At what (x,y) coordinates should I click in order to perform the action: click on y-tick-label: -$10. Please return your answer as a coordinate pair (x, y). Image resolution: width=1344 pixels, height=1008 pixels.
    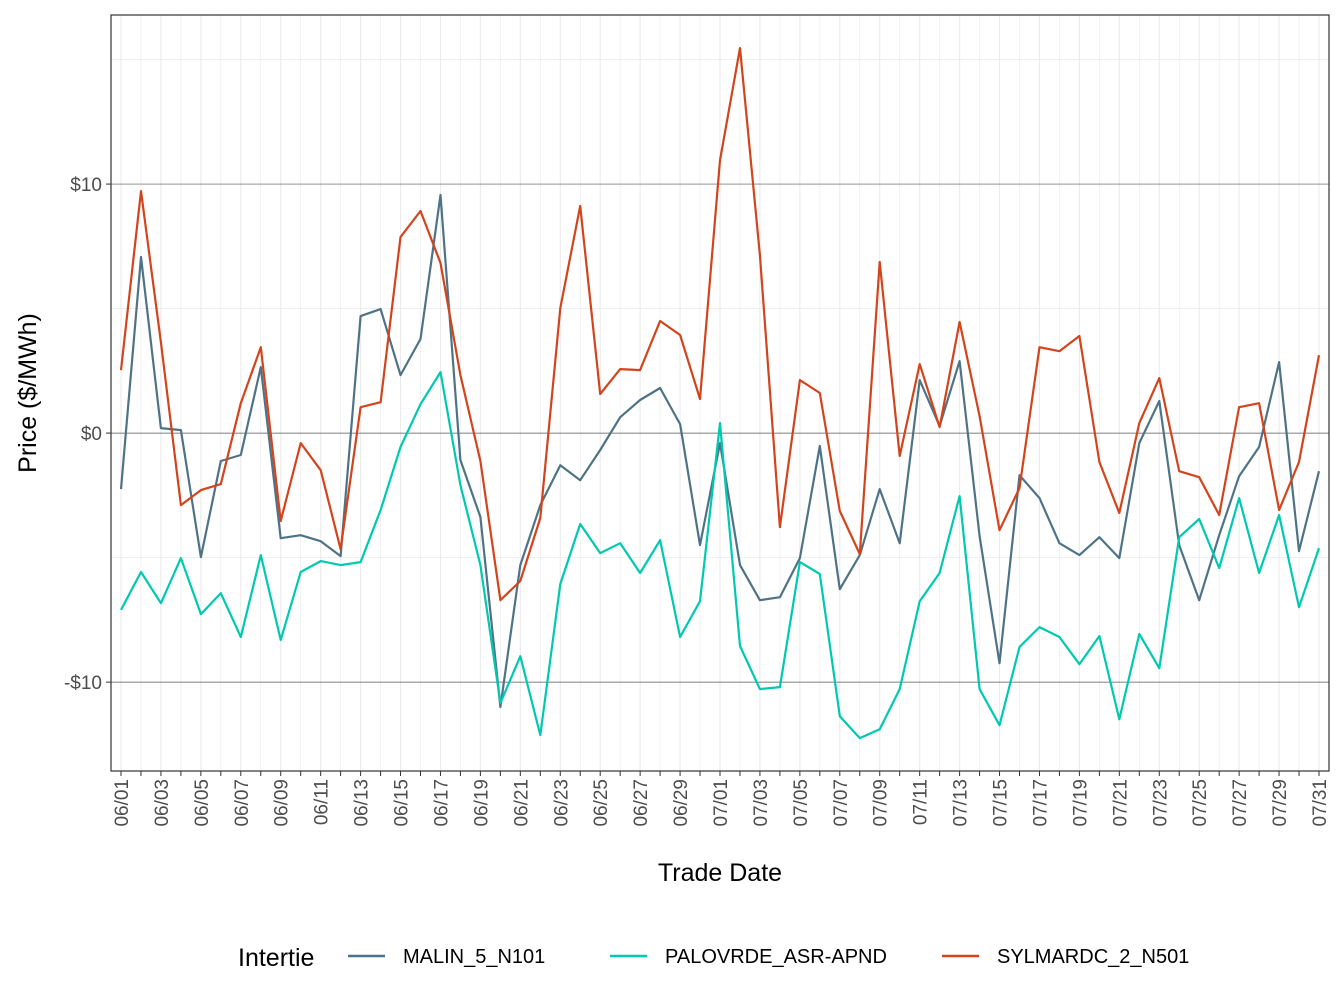
    Looking at the image, I should click on (83, 683).